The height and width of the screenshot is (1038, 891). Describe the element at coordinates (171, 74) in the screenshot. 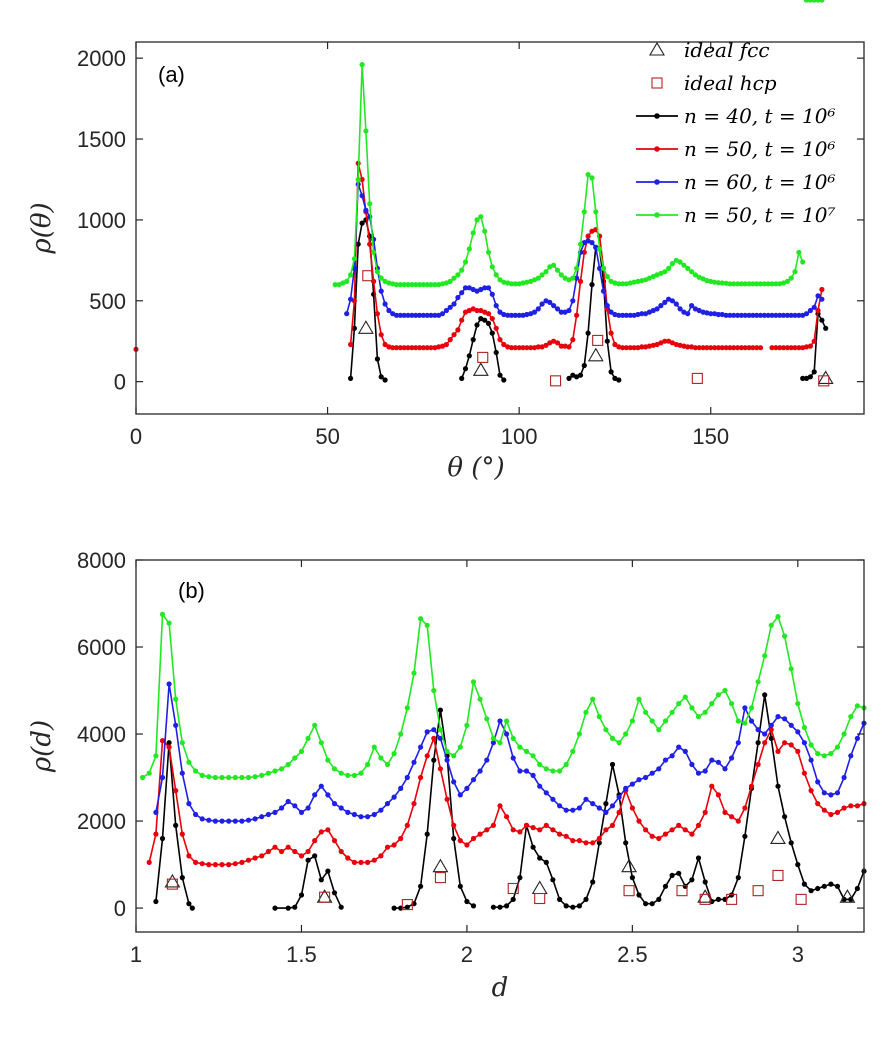

I see `panel-a-label: (a)` at that location.